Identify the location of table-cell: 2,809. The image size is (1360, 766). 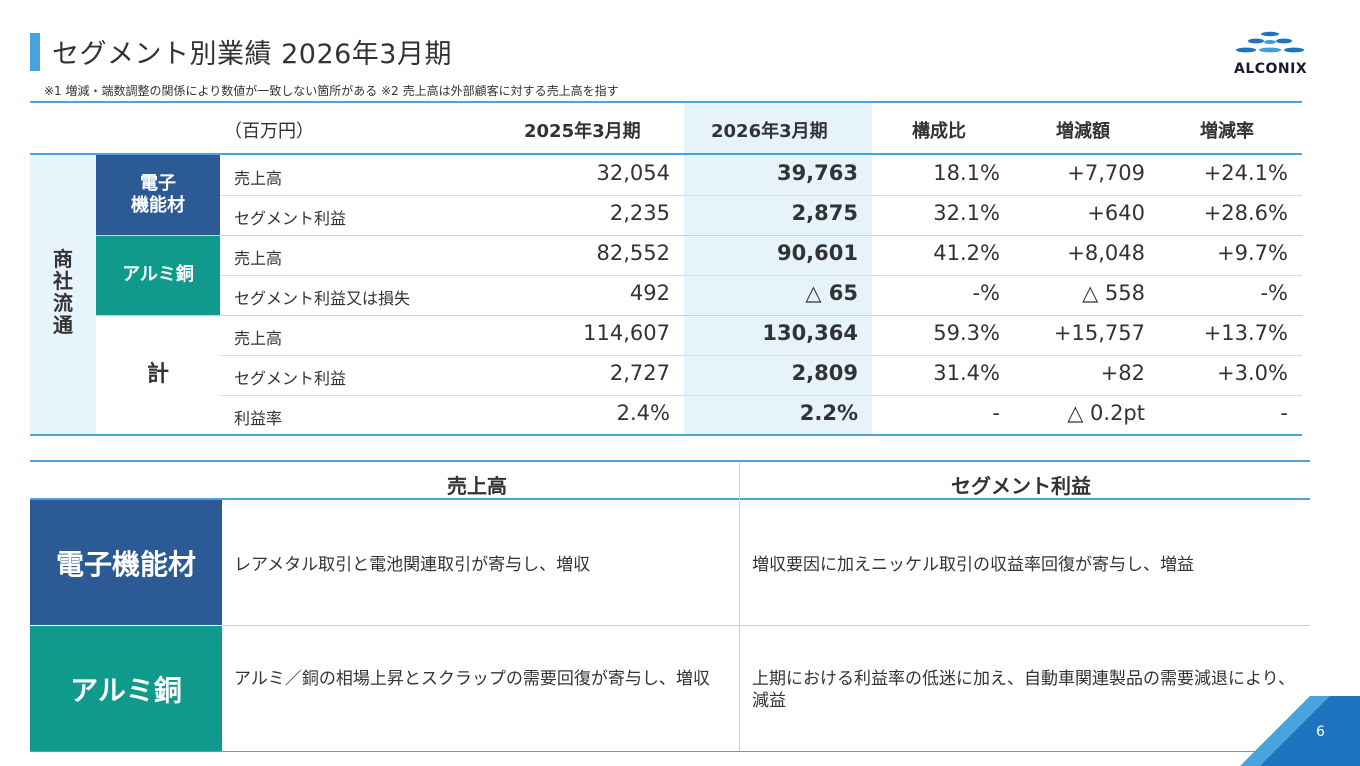
(824, 373).